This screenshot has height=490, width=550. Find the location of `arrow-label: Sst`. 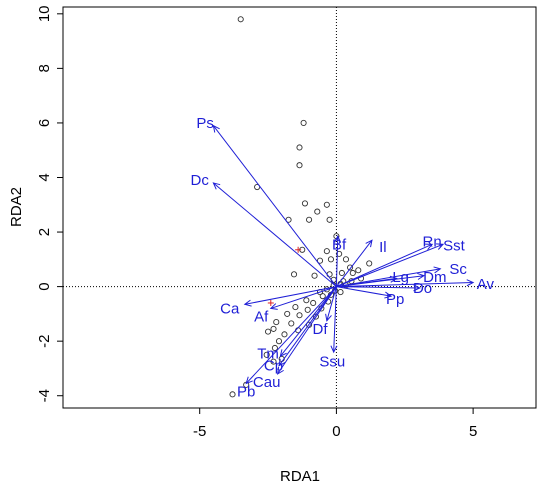

arrow-label: Sst is located at coordinates (454, 246).